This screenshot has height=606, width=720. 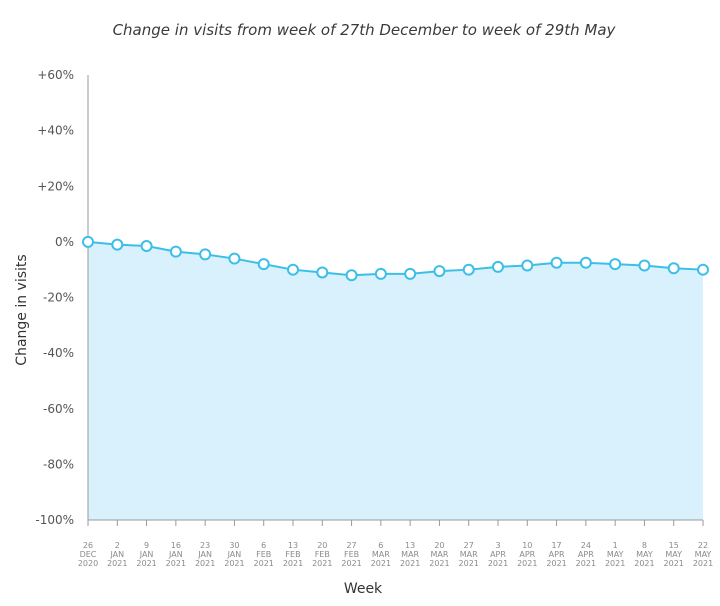 What do you see at coordinates (176, 545) in the screenshot?
I see `x-tick-label: 16` at bounding box center [176, 545].